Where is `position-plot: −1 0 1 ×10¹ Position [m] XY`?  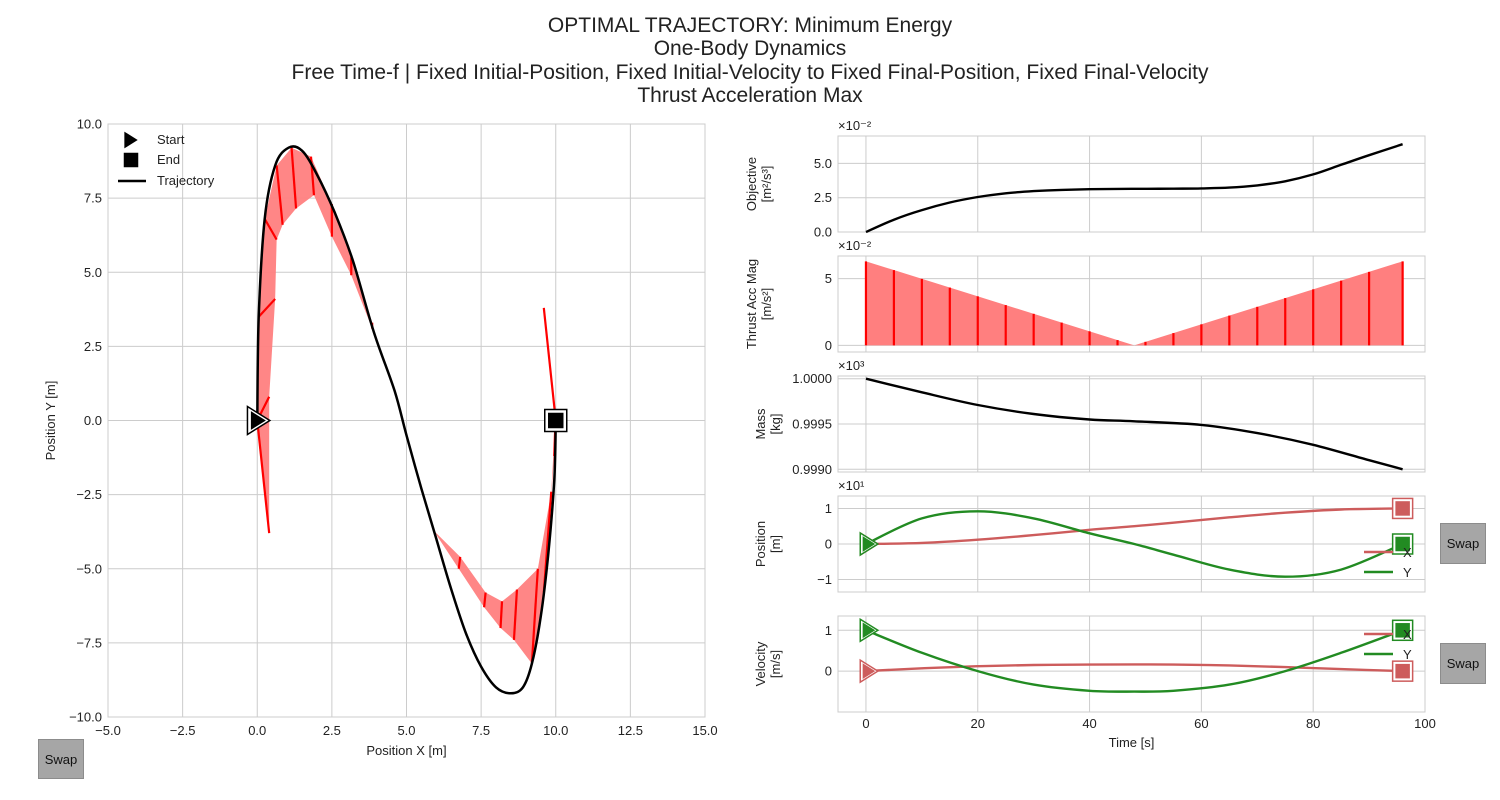 position-plot: −1 0 1 ×10¹ Position [m] XY is located at coordinates (1089, 535).